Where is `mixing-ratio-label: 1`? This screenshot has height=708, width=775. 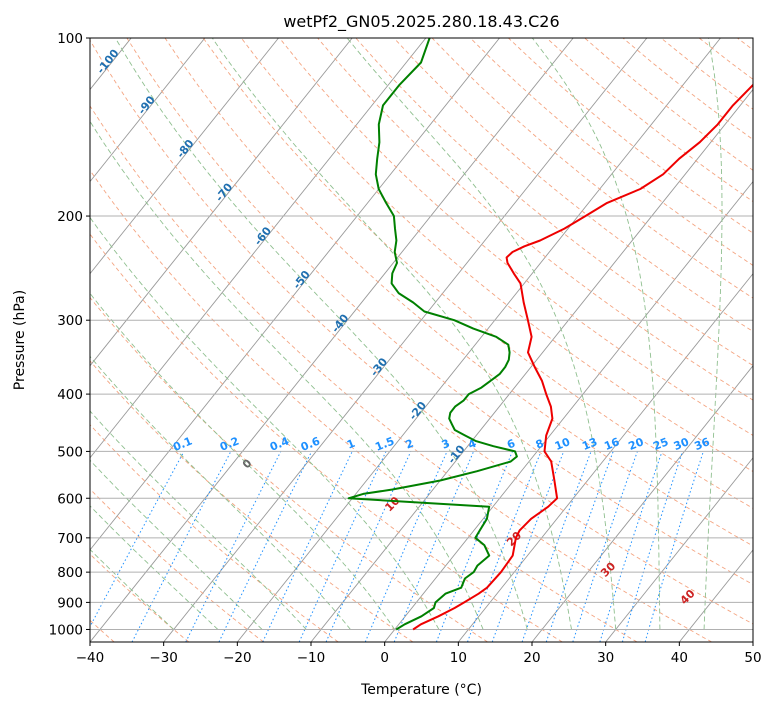
mixing-ratio-label: 1 is located at coordinates (351, 444).